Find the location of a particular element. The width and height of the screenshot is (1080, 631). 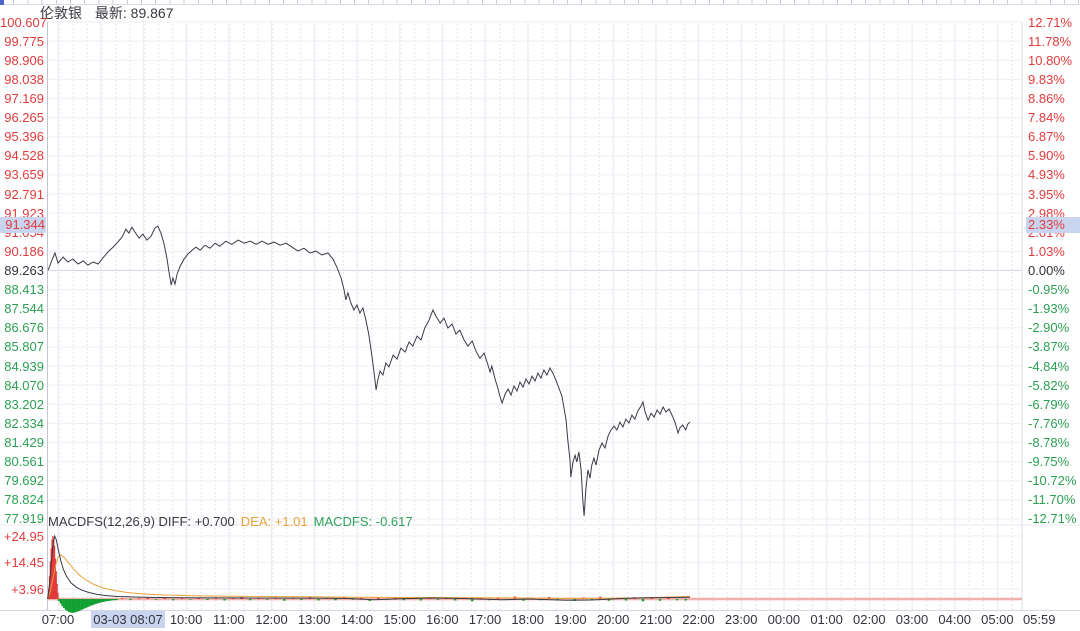

time-axis-label: 15:00 is located at coordinates (399, 619).